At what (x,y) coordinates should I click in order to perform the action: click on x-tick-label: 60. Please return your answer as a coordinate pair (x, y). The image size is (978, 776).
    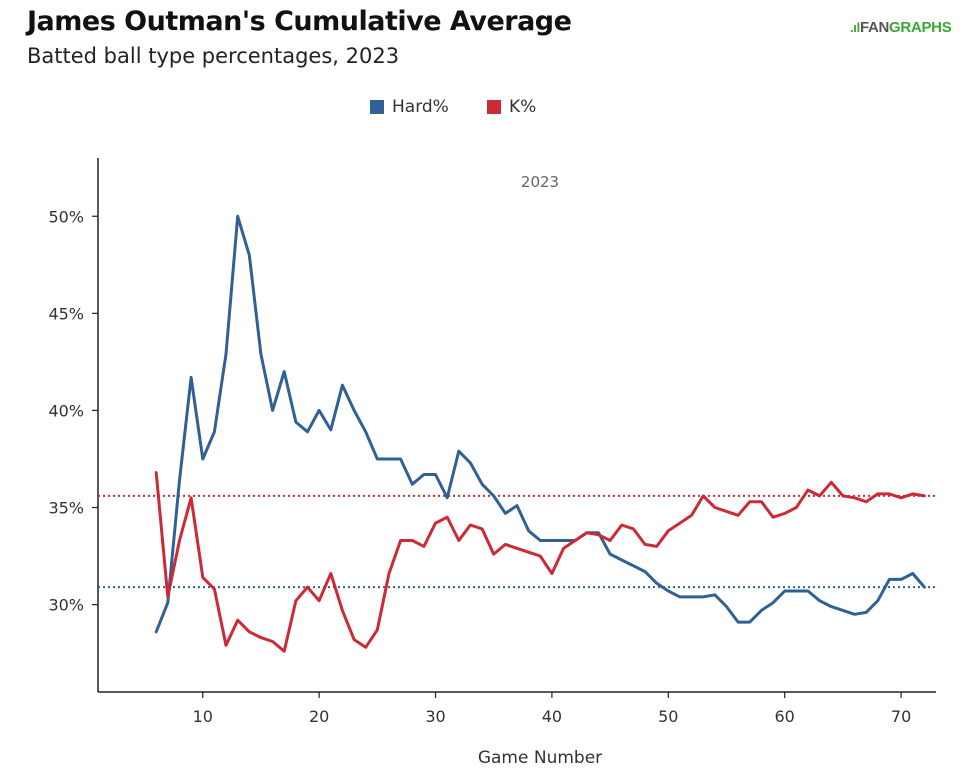
    Looking at the image, I should click on (785, 716).